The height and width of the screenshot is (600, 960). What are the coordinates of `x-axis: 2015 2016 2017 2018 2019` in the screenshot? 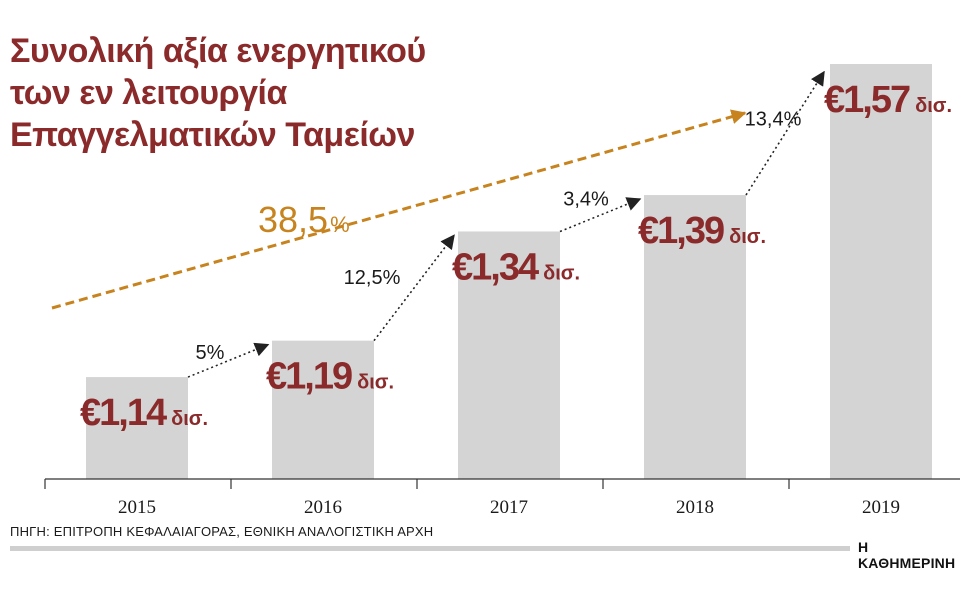 It's located at (502, 498).